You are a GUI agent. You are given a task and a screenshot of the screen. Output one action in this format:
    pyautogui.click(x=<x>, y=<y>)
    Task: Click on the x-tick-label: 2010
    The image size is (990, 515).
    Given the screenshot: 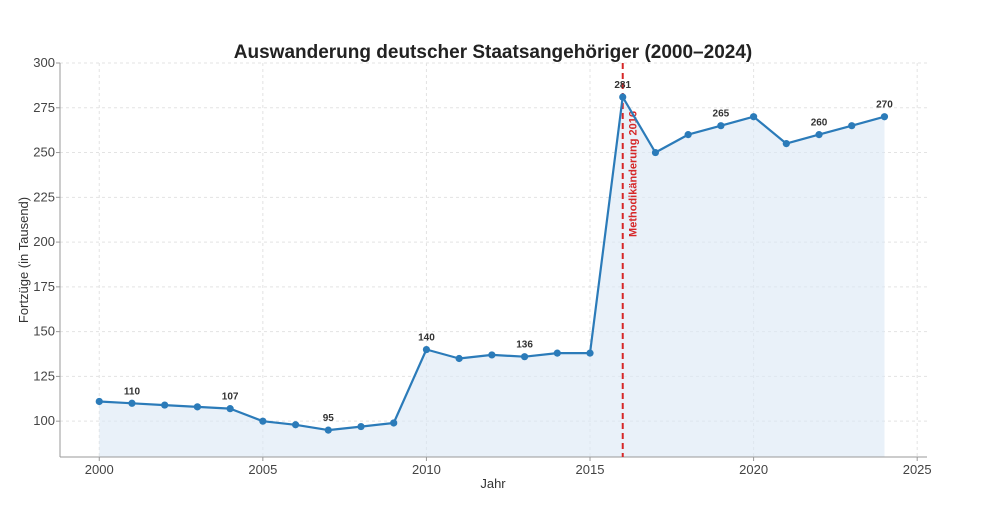 What is the action you would take?
    pyautogui.click(x=426, y=469)
    